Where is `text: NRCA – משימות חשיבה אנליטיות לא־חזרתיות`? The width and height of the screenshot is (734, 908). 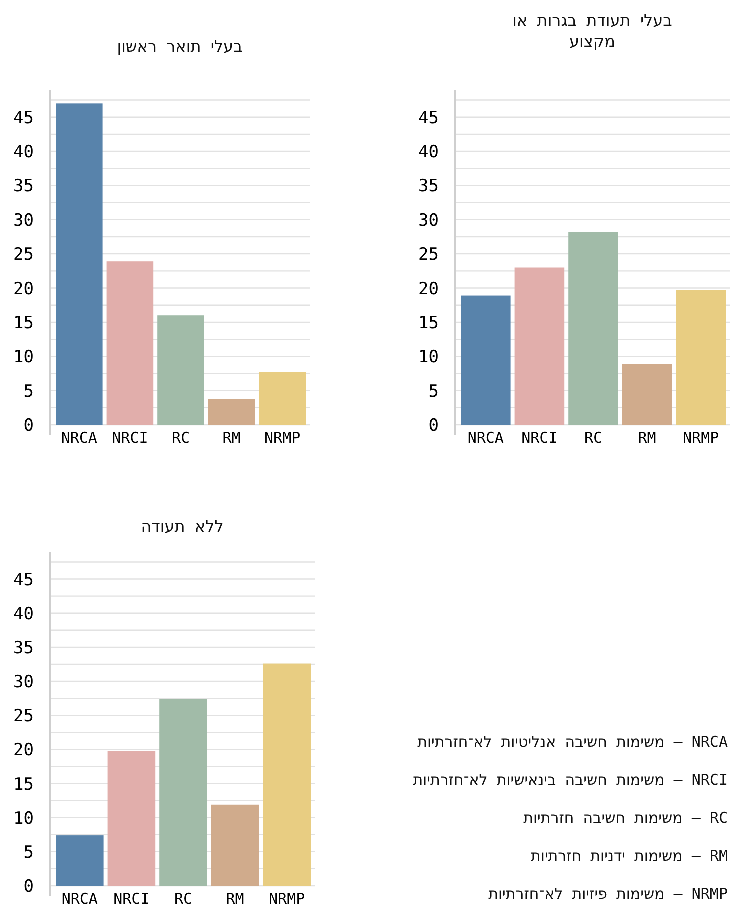 text: NRCA – משימות חשיבה אנליטיות לא־חזרתיות is located at coordinates (573, 742).